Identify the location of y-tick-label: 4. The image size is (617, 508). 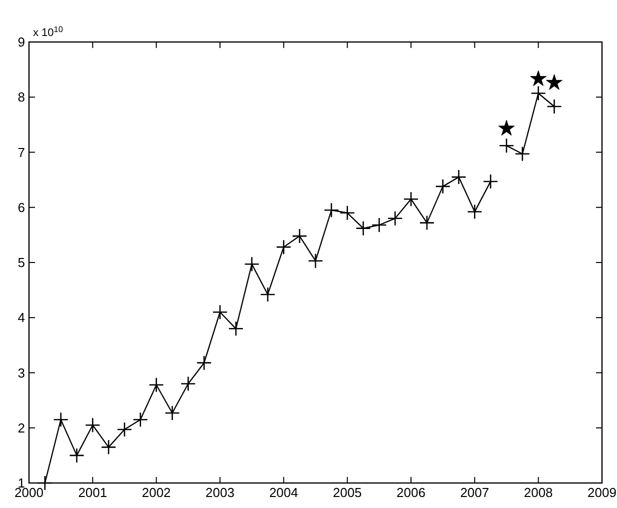
(21, 318).